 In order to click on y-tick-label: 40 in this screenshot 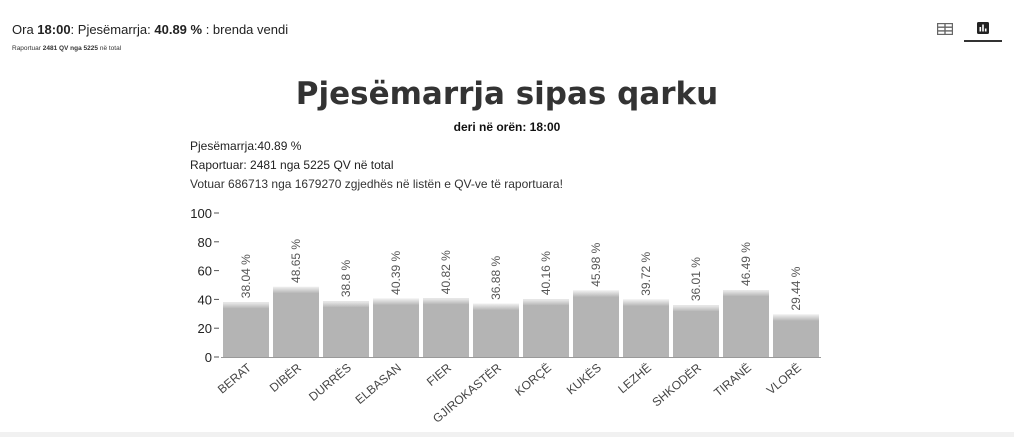, I will do `click(205, 299)`.